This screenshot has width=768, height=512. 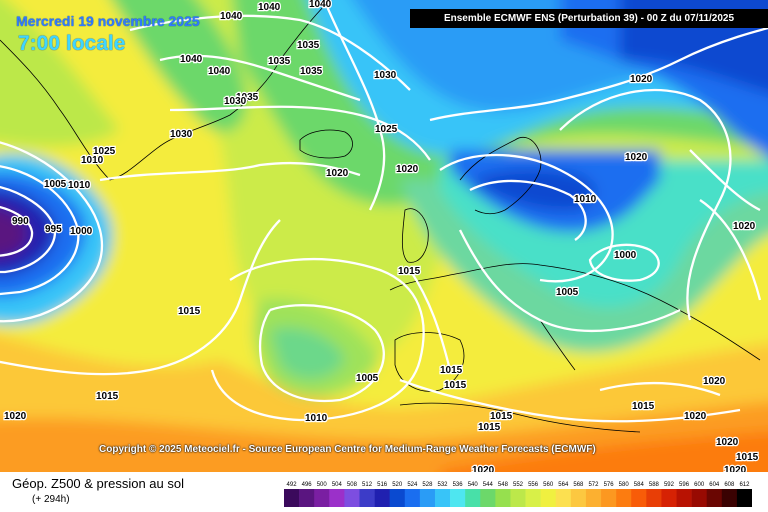 I want to click on scale-tick-label: 532, so click(x=443, y=485).